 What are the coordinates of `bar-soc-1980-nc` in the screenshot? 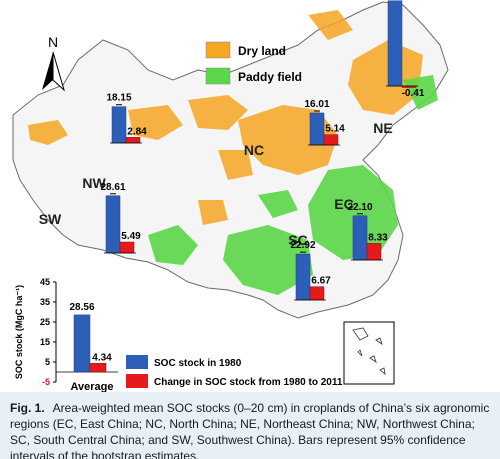 It's located at (317, 129).